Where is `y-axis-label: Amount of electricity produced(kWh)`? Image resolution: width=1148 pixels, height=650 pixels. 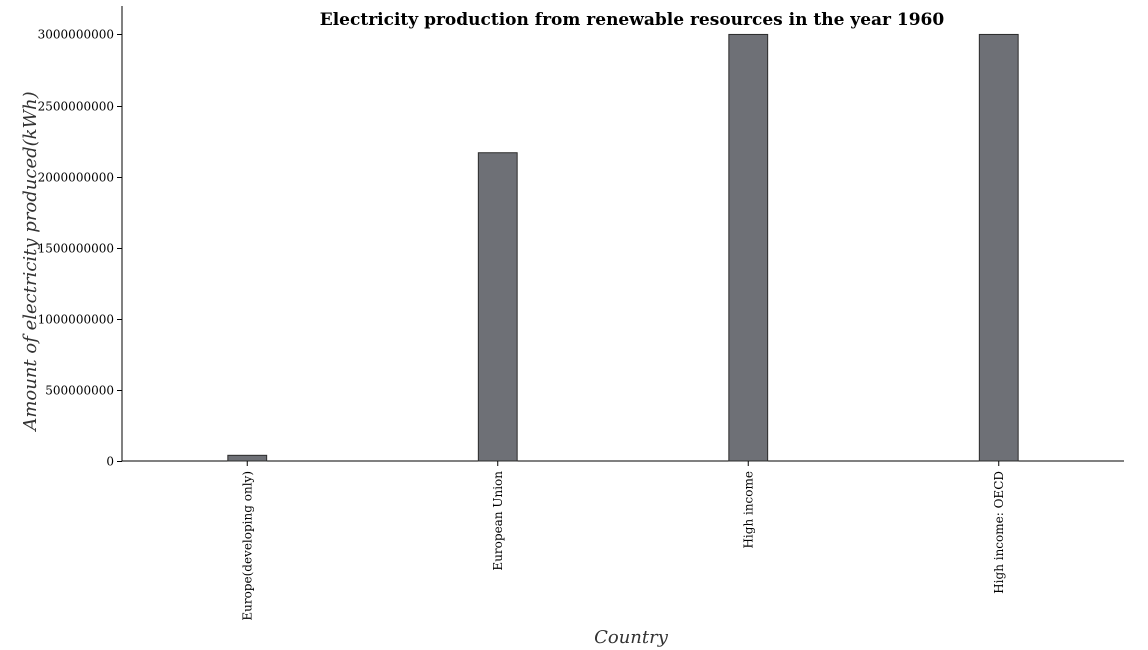
y-axis-label: Amount of electricity produced(kWh) is located at coordinates (30, 261).